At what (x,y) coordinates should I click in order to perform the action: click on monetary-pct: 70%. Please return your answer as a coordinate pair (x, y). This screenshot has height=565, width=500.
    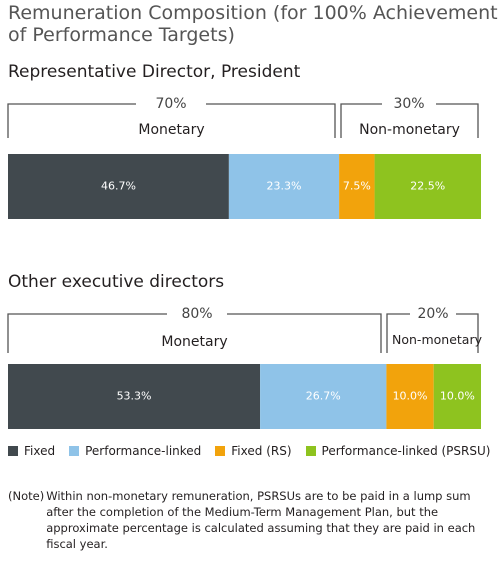
    Looking at the image, I should click on (171, 104).